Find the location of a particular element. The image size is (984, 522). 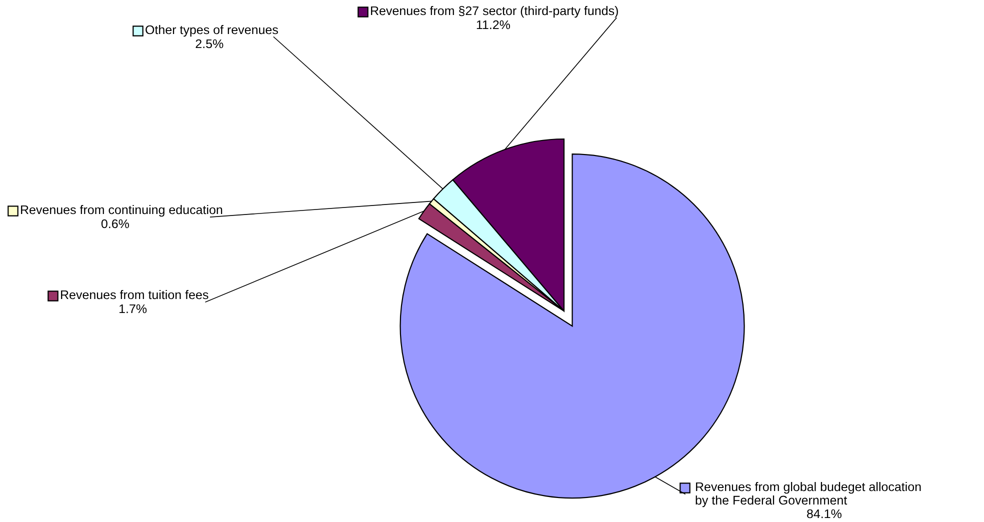

legend-label: Other types of revenues is located at coordinates (212, 31).